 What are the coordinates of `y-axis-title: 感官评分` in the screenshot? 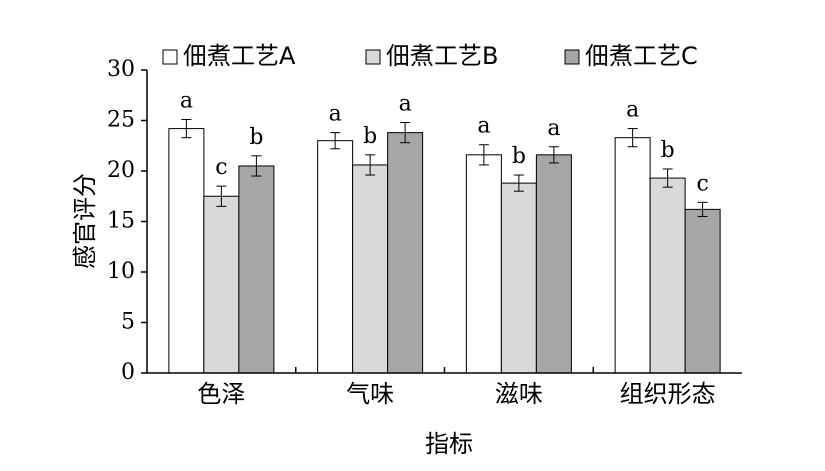 It's located at (85, 221).